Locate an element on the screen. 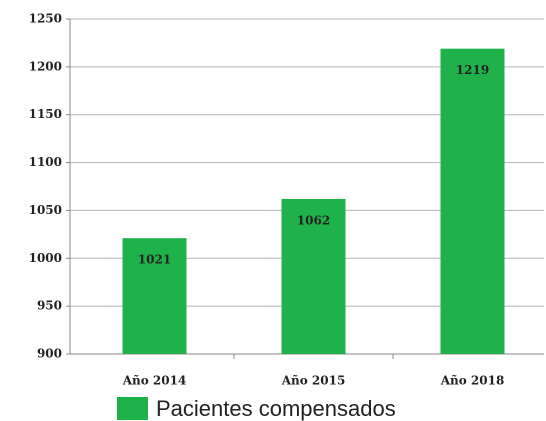 The image size is (546, 421). x-tick-label: Año 2015 is located at coordinates (313, 381).